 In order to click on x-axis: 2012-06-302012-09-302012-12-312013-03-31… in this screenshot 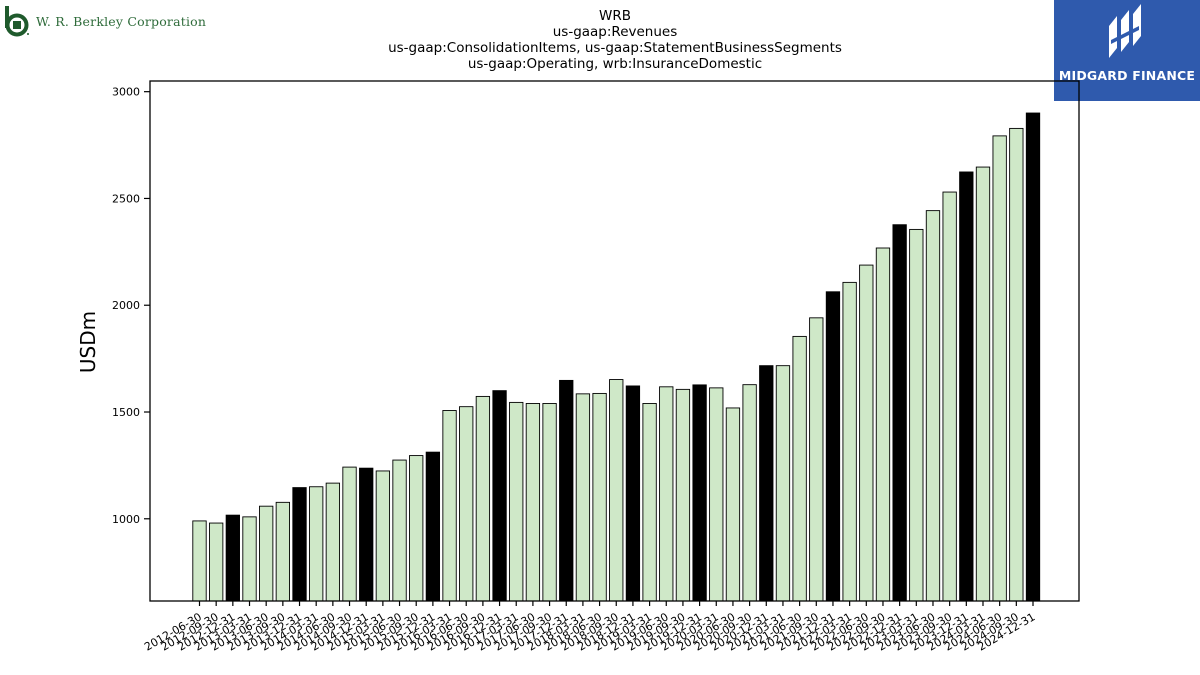, I will do `click(590, 627)`.